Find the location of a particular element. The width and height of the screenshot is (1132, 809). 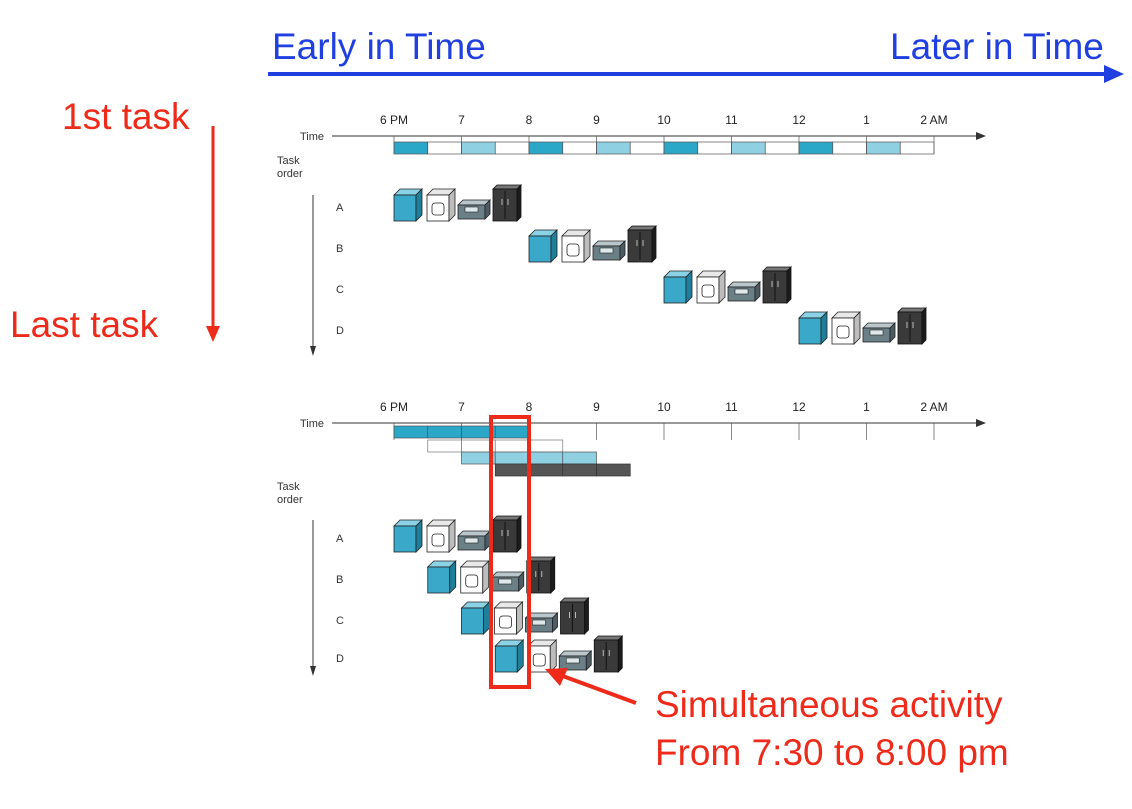

task-order-label-2: Task is located at coordinates (288, 487).